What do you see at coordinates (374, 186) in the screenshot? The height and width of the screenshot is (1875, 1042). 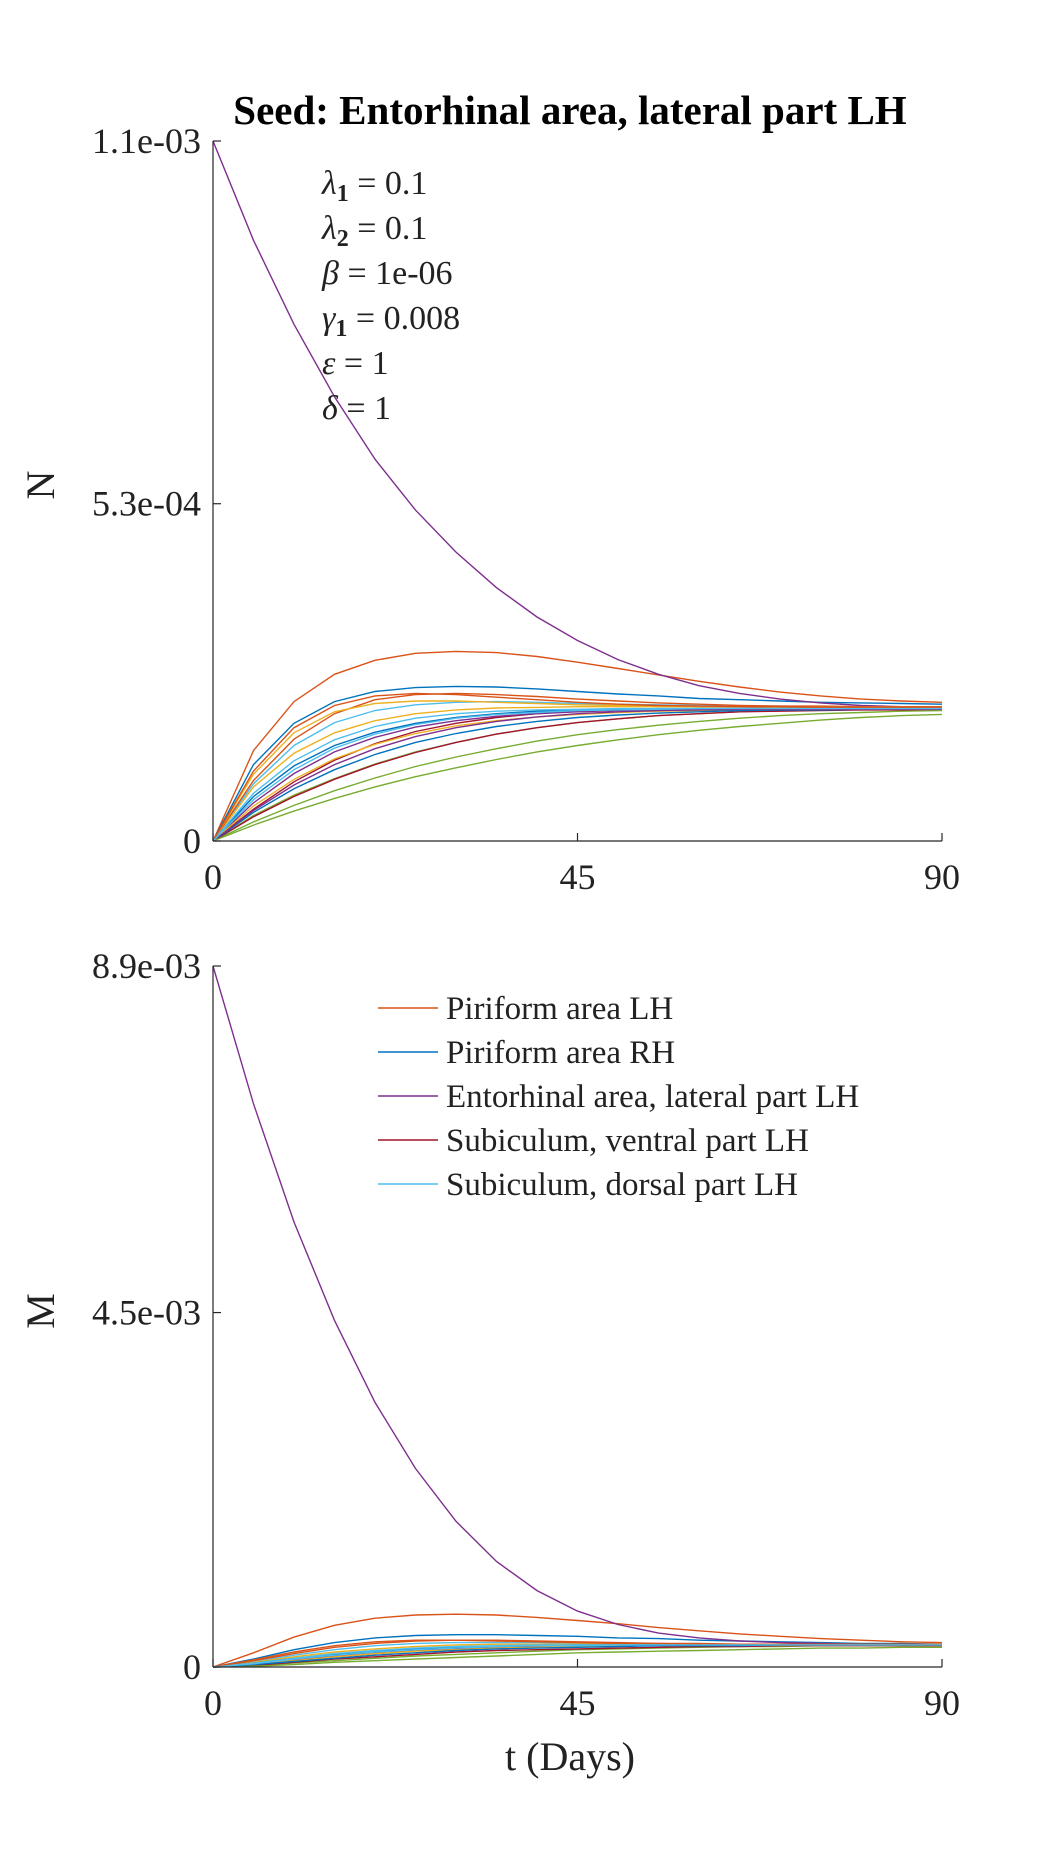 I see `parameter-0: λ1 = 0.1` at bounding box center [374, 186].